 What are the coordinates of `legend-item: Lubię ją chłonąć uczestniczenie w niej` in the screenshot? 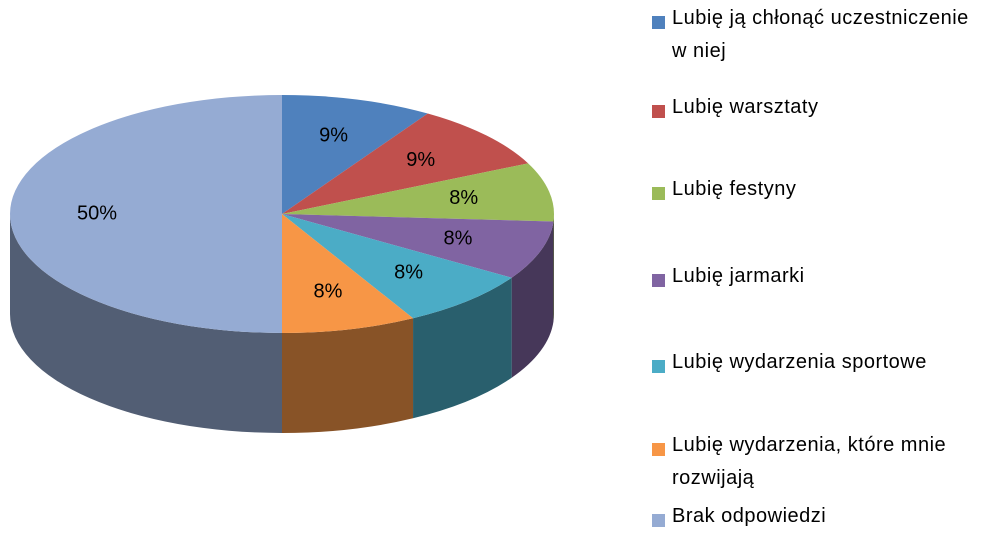 It's located at (812, 37).